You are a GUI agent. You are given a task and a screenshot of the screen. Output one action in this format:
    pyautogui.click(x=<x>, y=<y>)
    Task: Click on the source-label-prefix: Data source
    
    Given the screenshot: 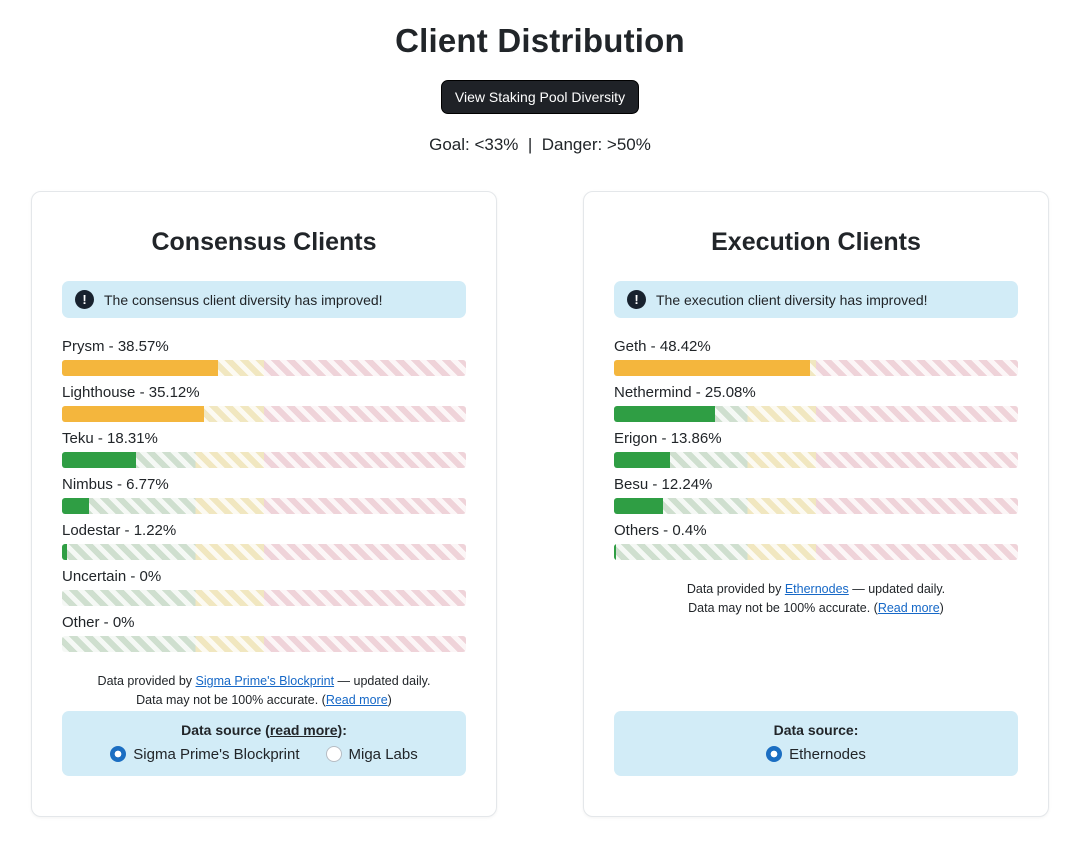 What is the action you would take?
    pyautogui.click(x=813, y=729)
    